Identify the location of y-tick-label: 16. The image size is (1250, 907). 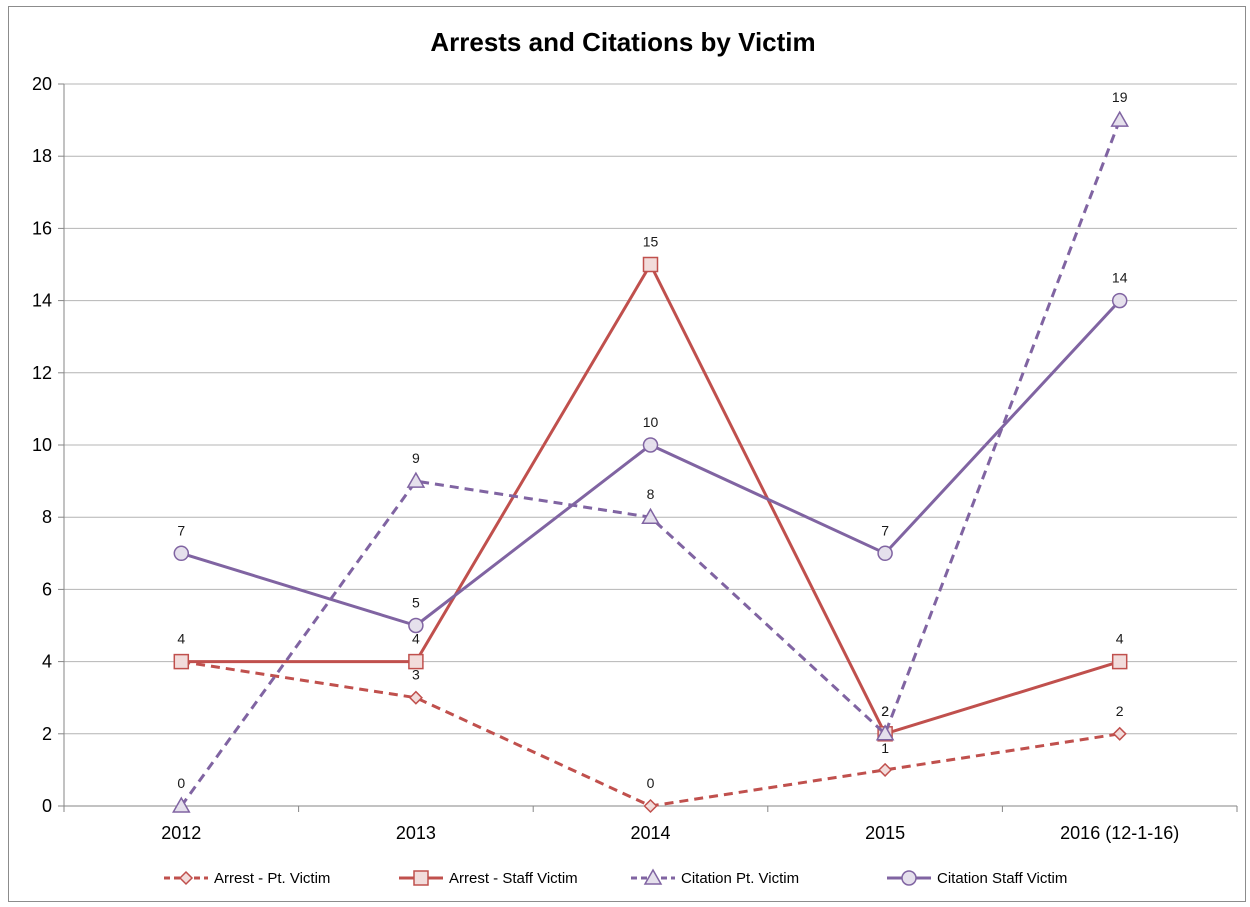
(42, 228).